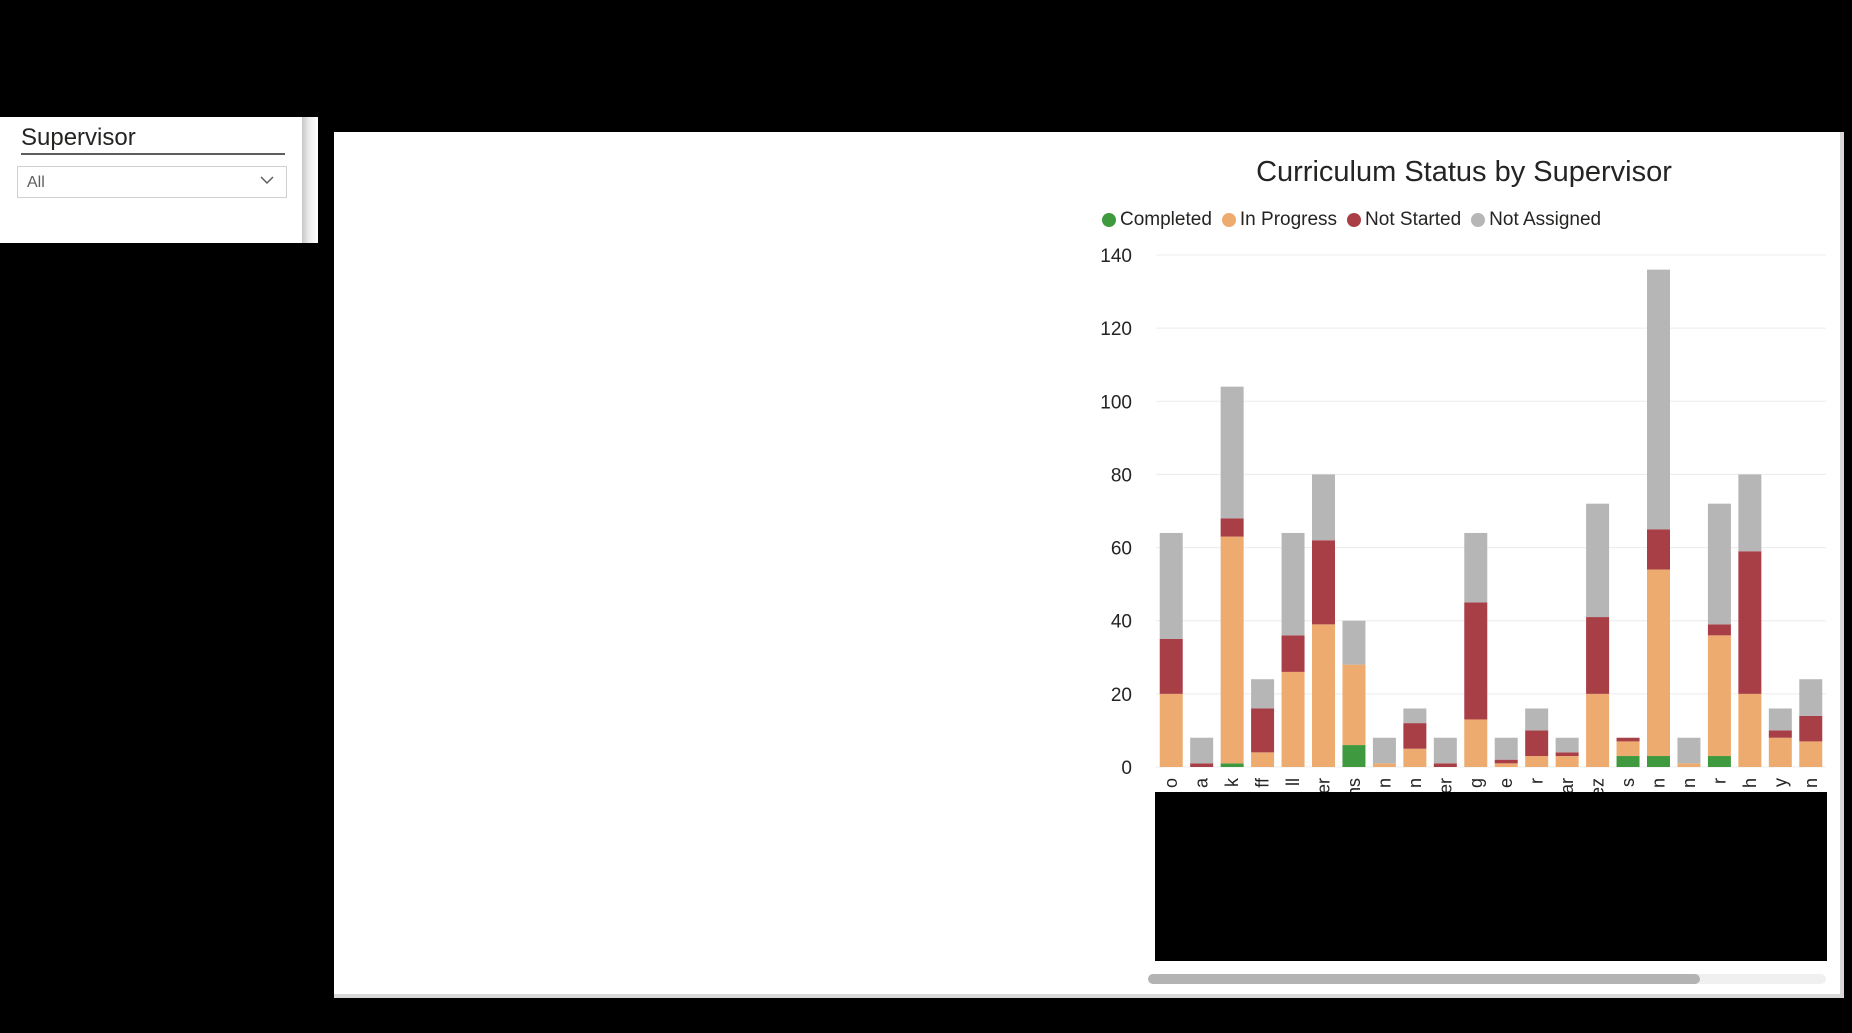 This screenshot has height=1033, width=1852. I want to click on supervisor-dropdown: All, so click(152, 182).